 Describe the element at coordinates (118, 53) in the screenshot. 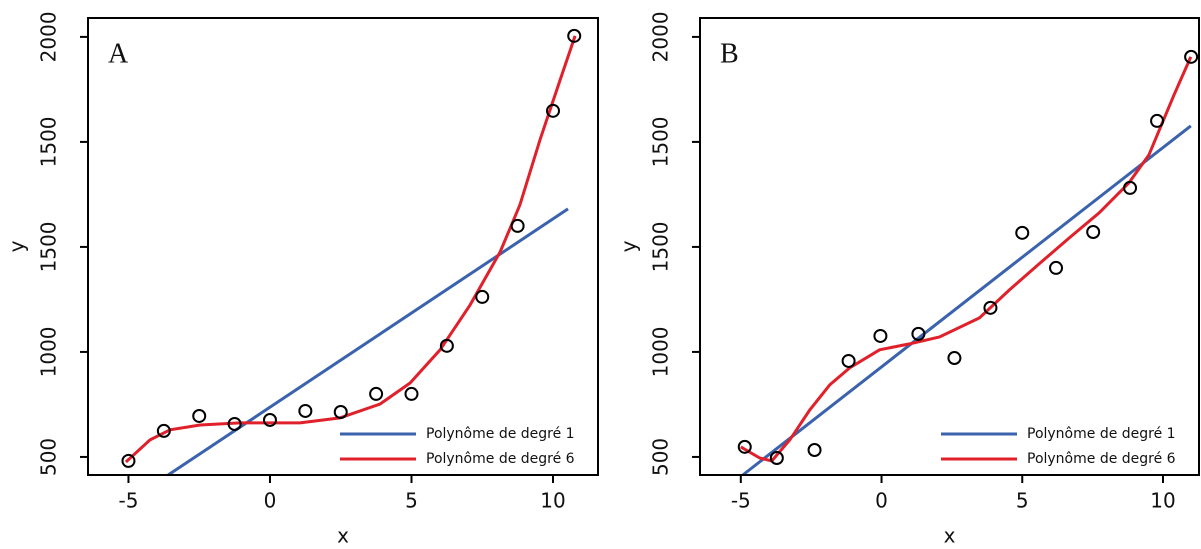

I see `panel-label: A` at that location.